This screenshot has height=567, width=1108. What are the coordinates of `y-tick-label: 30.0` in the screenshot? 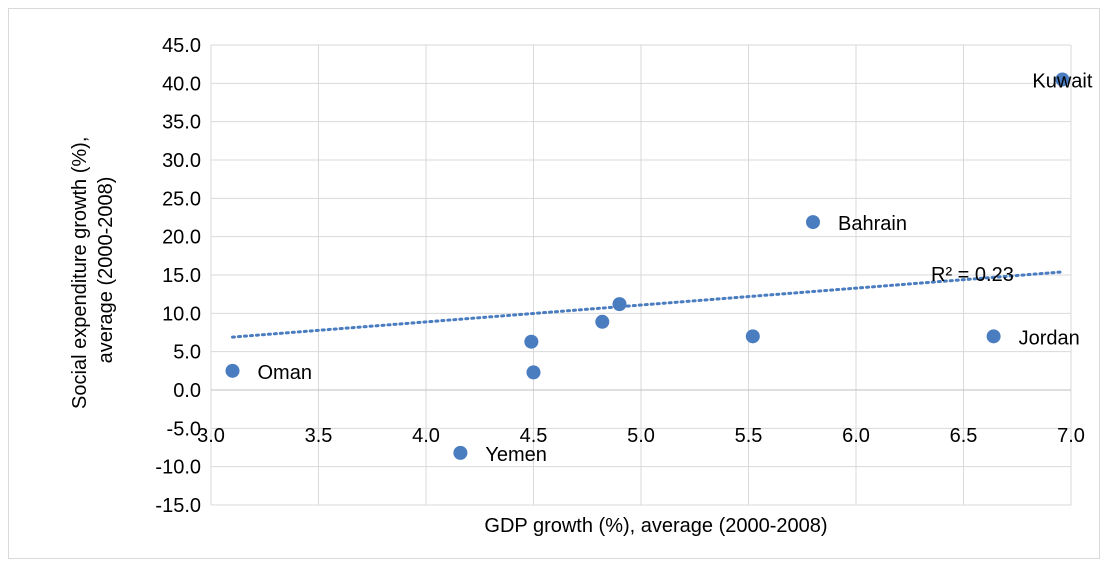 It's located at (181, 161).